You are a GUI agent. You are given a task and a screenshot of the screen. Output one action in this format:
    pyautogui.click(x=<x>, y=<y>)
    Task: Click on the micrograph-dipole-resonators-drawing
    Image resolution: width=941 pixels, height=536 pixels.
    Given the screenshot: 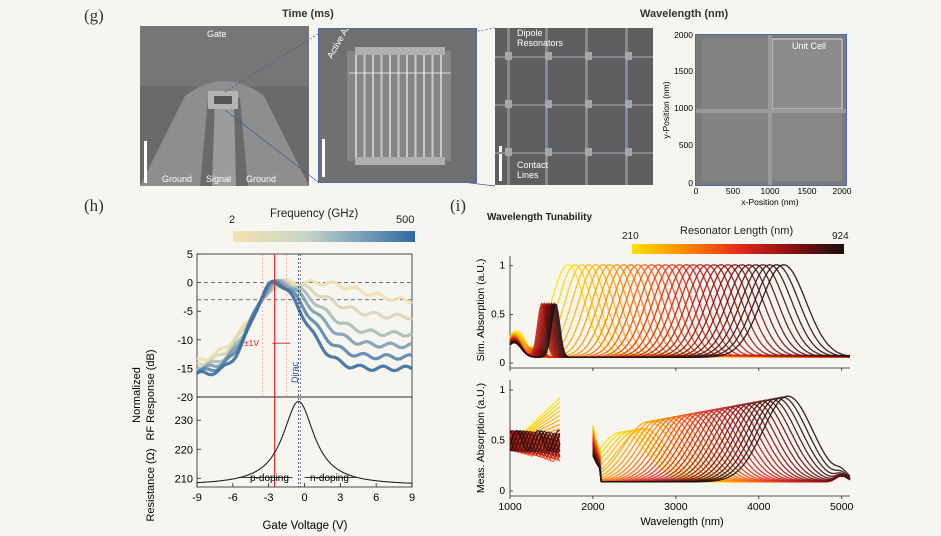 What is the action you would take?
    pyautogui.click(x=574, y=106)
    